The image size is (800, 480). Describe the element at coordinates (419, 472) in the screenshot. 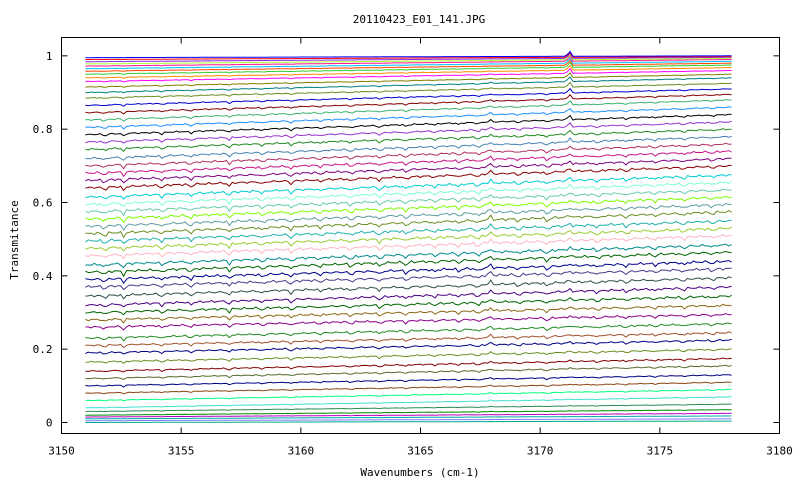

I see `x-axis-label: Wavenumbers (cm-1)` at that location.